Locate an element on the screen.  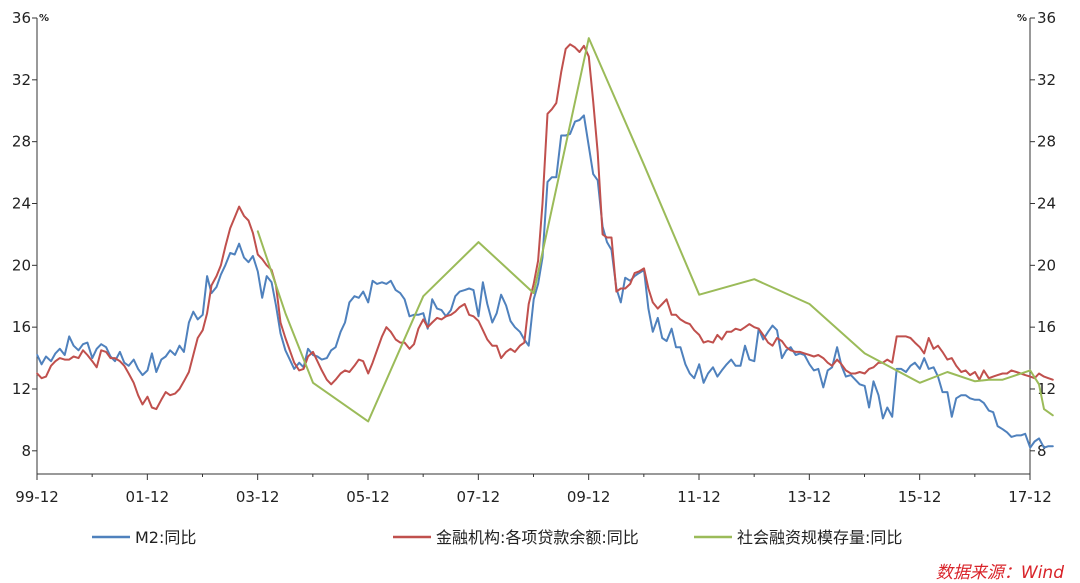
legend-label-m2: M2:同比 is located at coordinates (165, 537).